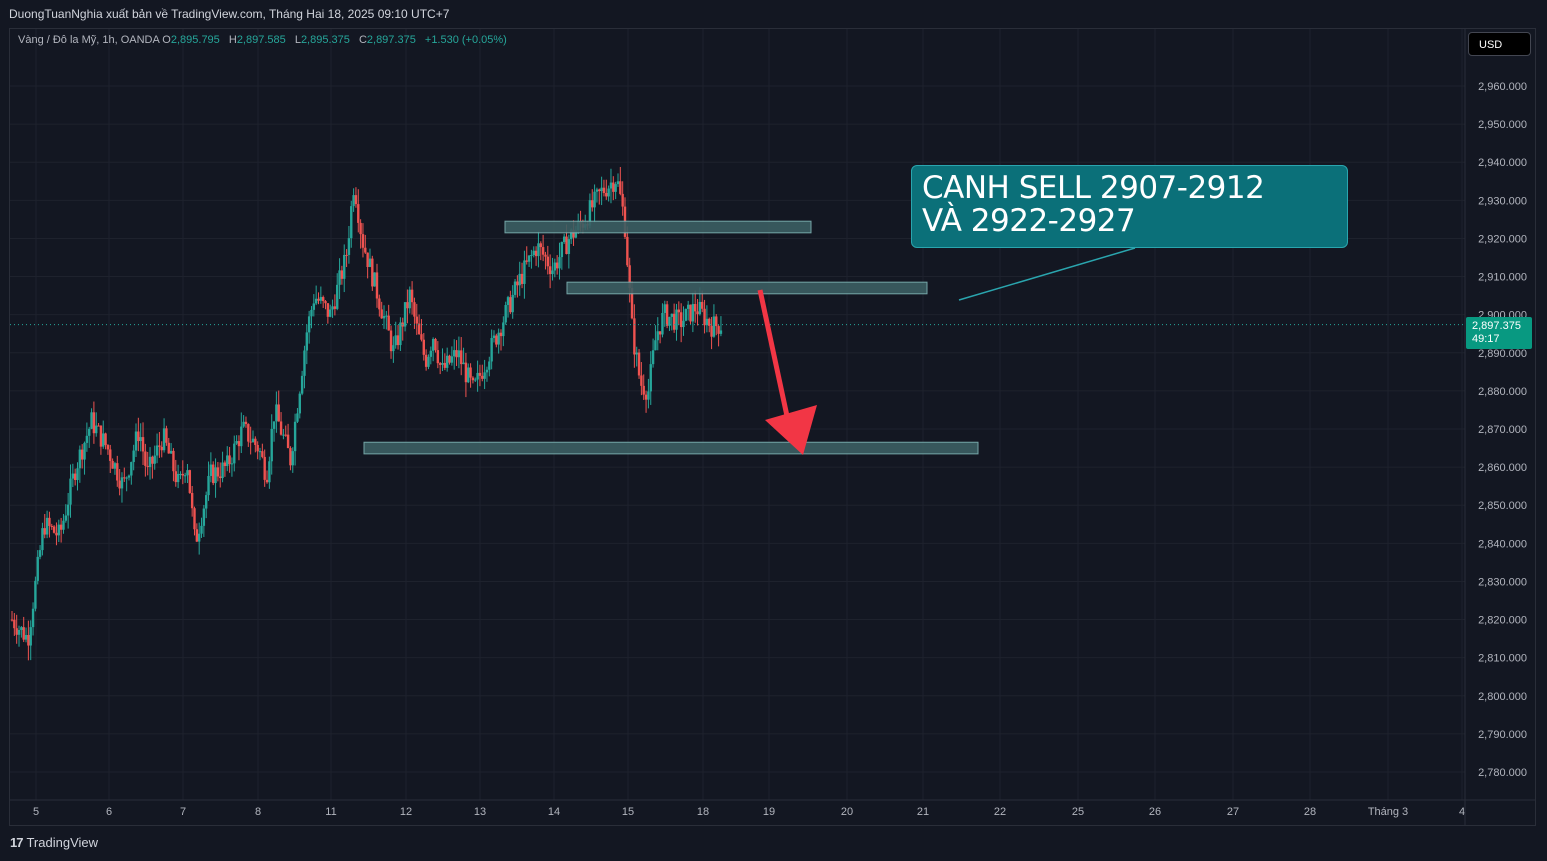 The height and width of the screenshot is (861, 1547). Describe the element at coordinates (465, 40) in the screenshot. I see `change-value: +1.530 (+0.05%)` at that location.